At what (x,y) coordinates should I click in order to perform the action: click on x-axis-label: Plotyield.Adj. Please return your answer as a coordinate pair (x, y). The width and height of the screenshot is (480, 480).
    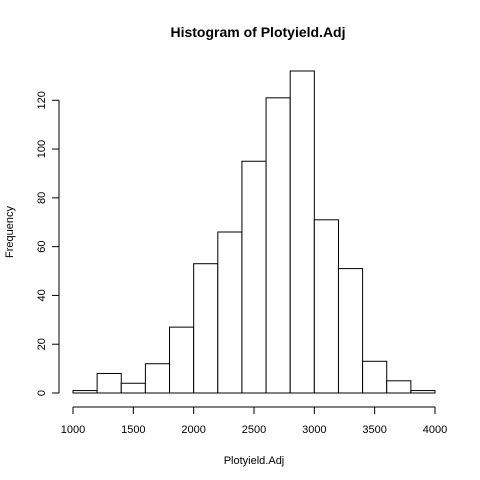
    Looking at the image, I should click on (254, 461).